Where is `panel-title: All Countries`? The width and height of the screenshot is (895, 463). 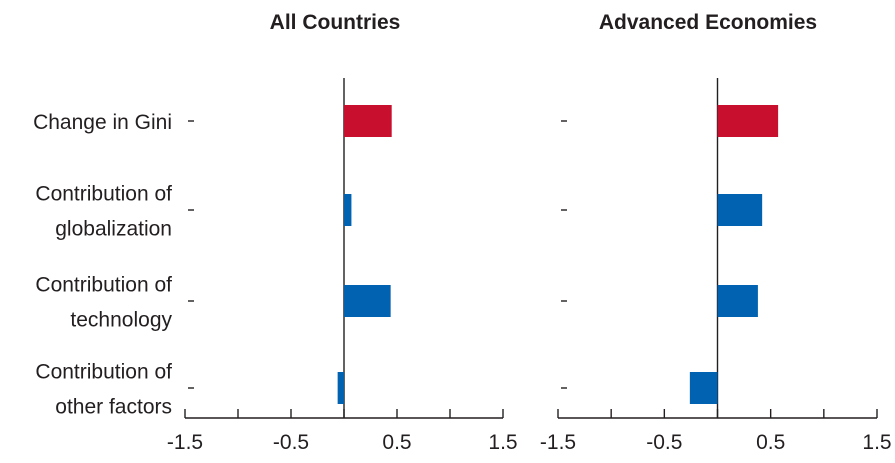 panel-title: All Countries is located at coordinates (335, 22).